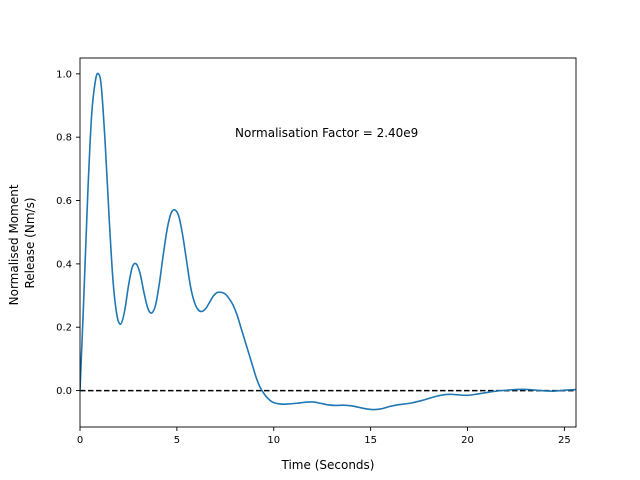 The image size is (640, 480). What do you see at coordinates (64, 201) in the screenshot?
I see `y-tick-label-3: 0.6` at bounding box center [64, 201].